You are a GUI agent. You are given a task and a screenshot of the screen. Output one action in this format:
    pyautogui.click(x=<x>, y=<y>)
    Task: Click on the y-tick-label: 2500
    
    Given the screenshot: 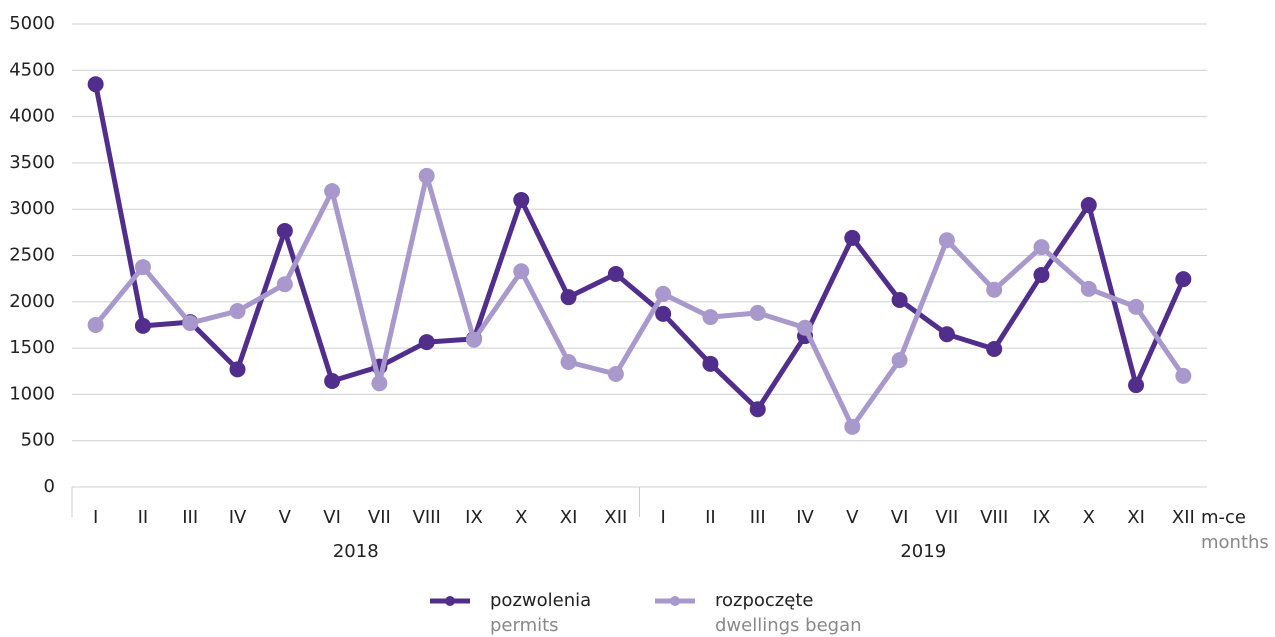 What is the action you would take?
    pyautogui.click(x=32, y=255)
    